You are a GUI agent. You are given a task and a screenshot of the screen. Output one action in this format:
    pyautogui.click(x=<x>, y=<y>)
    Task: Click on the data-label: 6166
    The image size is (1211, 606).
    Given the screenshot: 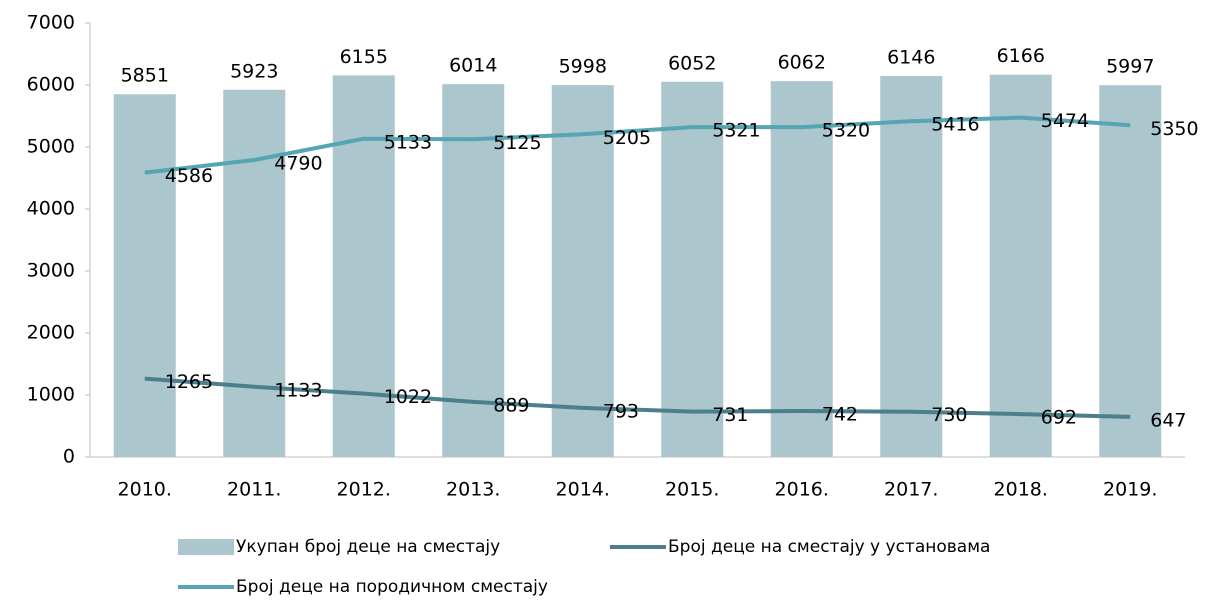 What is the action you would take?
    pyautogui.click(x=1021, y=56)
    